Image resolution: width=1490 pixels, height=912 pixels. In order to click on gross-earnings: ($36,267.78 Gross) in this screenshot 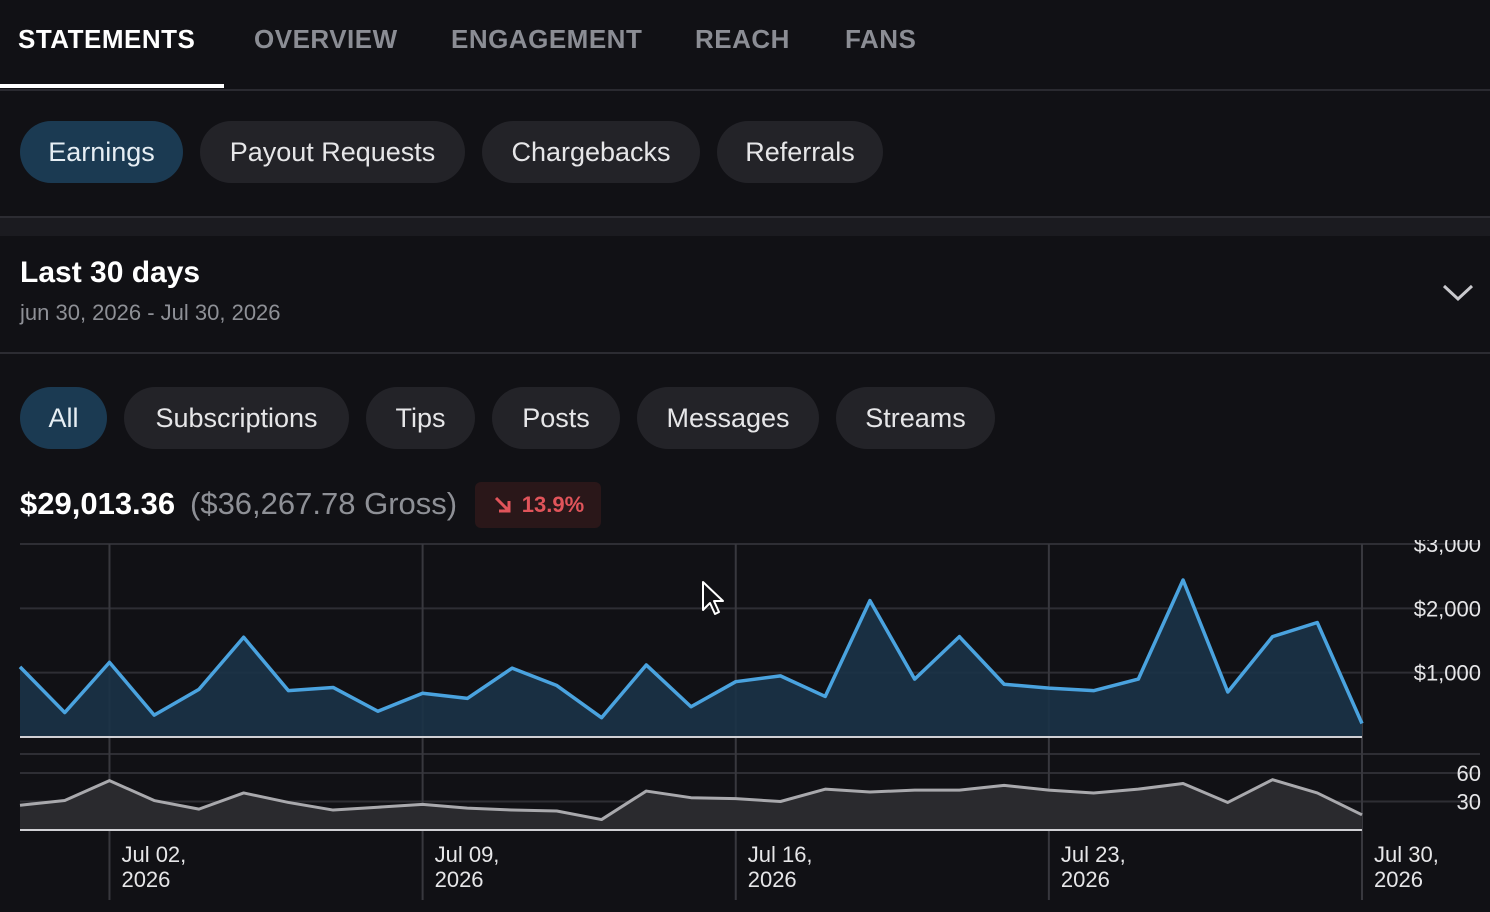, I will do `click(324, 503)`.